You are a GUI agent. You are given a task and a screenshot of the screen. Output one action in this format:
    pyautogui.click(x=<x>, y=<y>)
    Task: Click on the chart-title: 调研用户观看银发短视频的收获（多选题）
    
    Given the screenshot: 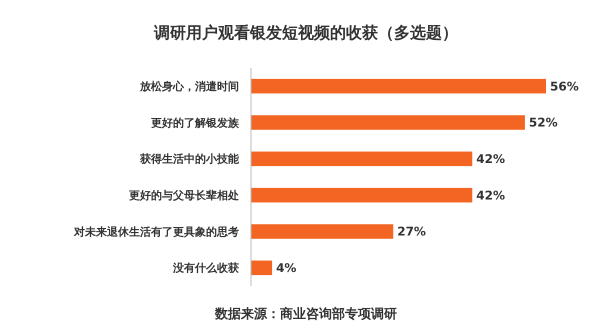 What is the action you would take?
    pyautogui.click(x=305, y=32)
    